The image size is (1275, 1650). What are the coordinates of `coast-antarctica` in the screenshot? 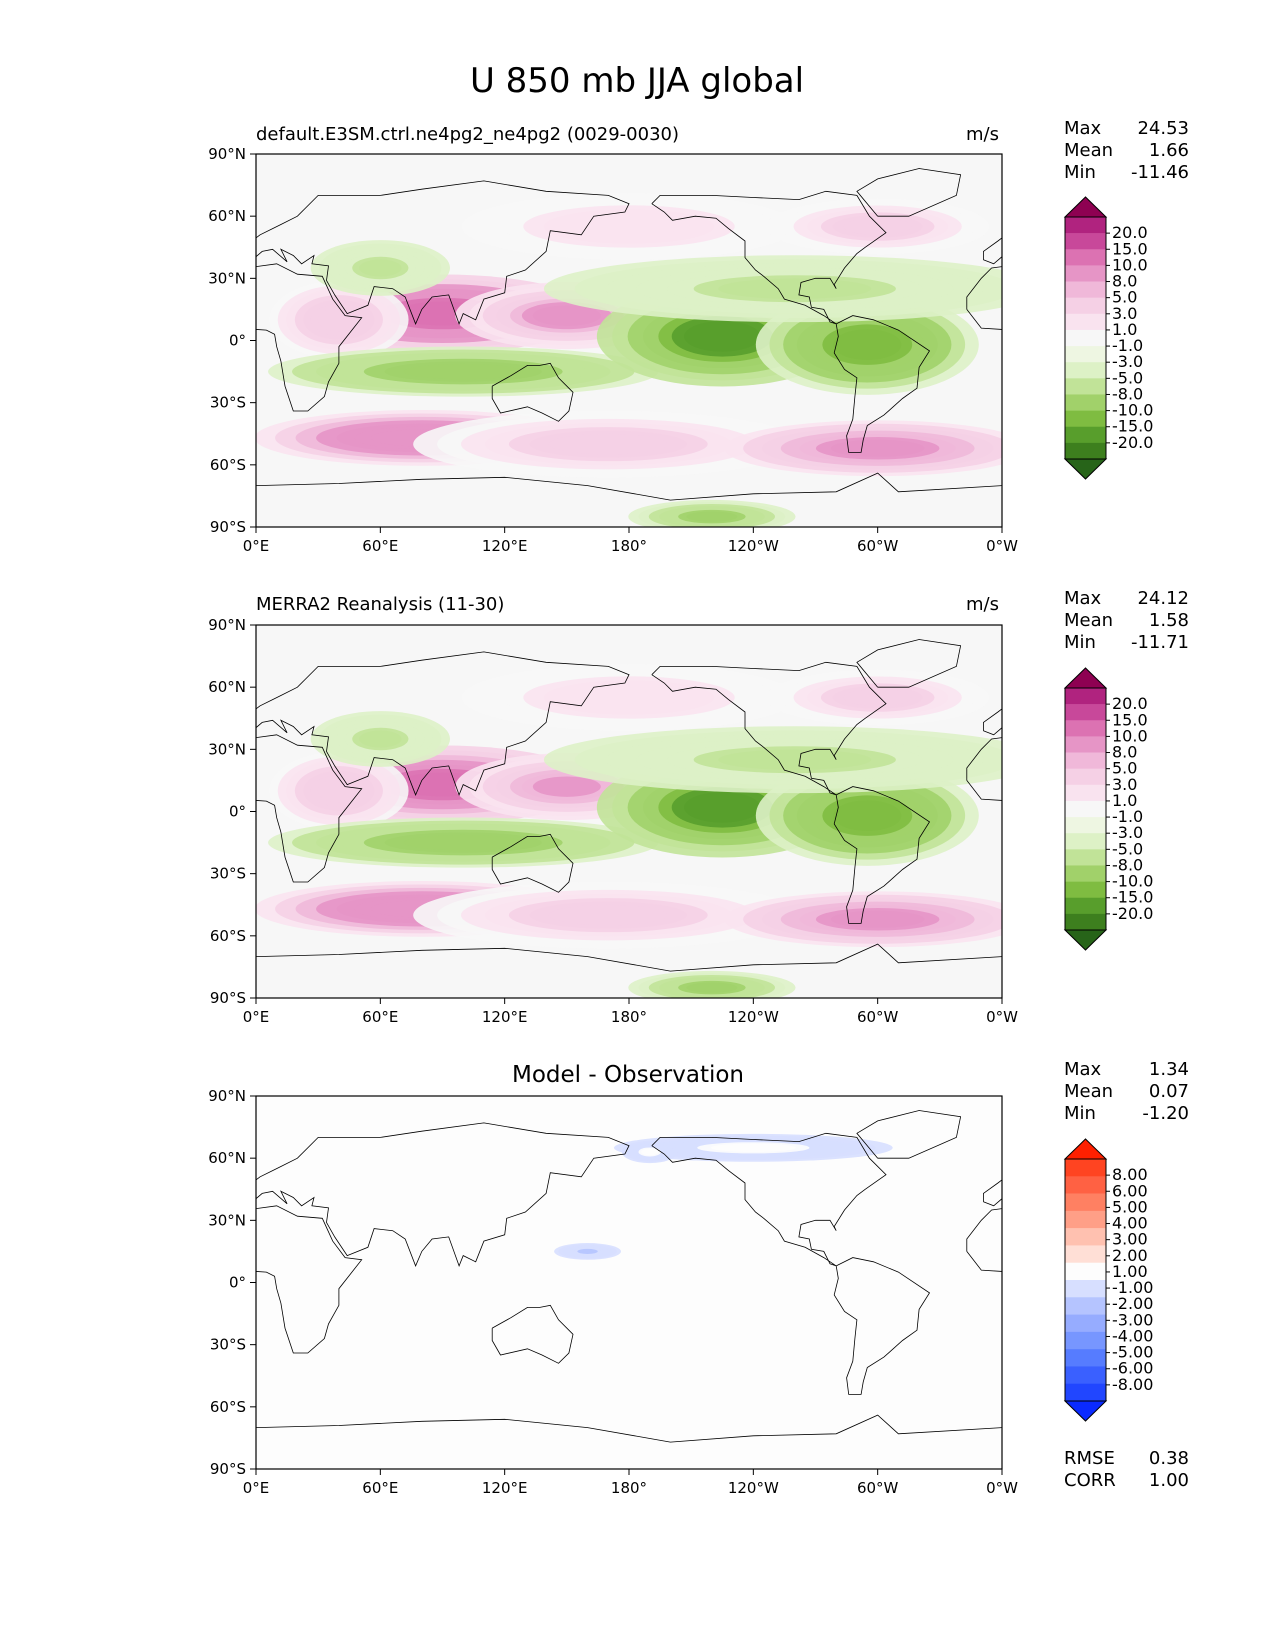 It's located at (629, 1428).